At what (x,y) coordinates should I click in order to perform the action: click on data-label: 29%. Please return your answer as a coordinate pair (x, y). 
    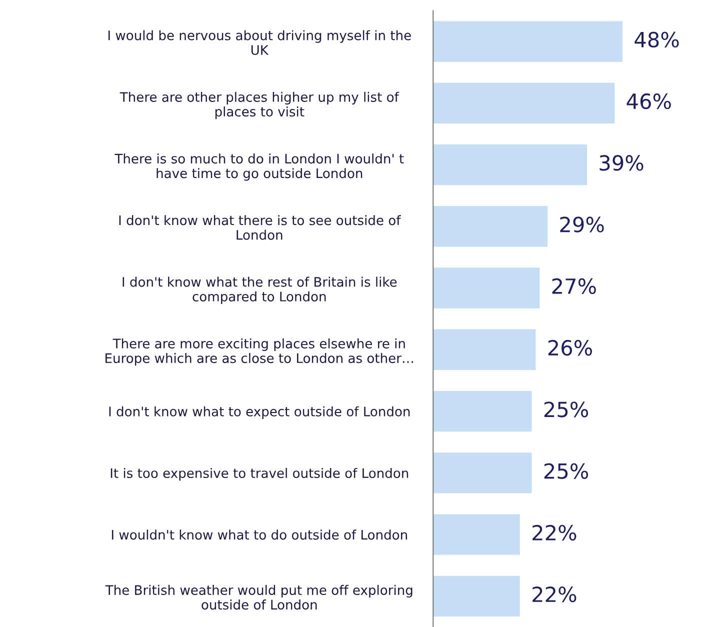
    Looking at the image, I should click on (582, 224).